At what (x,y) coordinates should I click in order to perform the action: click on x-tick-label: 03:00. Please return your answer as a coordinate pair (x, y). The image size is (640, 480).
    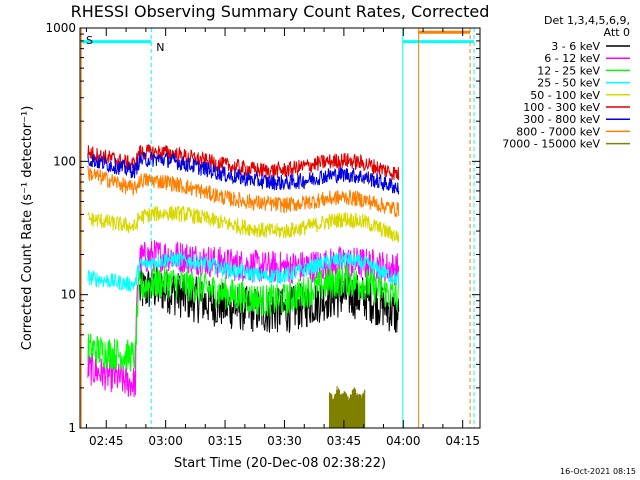
    Looking at the image, I should click on (165, 441).